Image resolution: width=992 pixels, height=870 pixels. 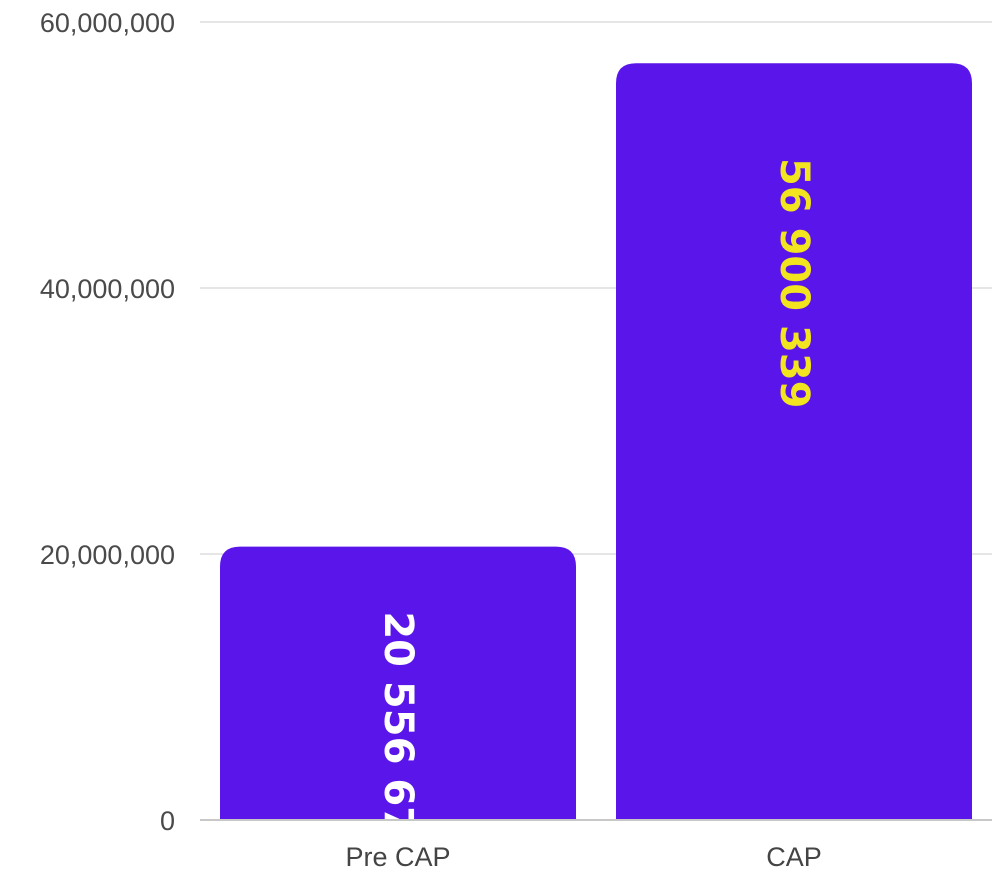 I want to click on x-axis-categories: Pre CAP CAP, so click(x=583, y=856).